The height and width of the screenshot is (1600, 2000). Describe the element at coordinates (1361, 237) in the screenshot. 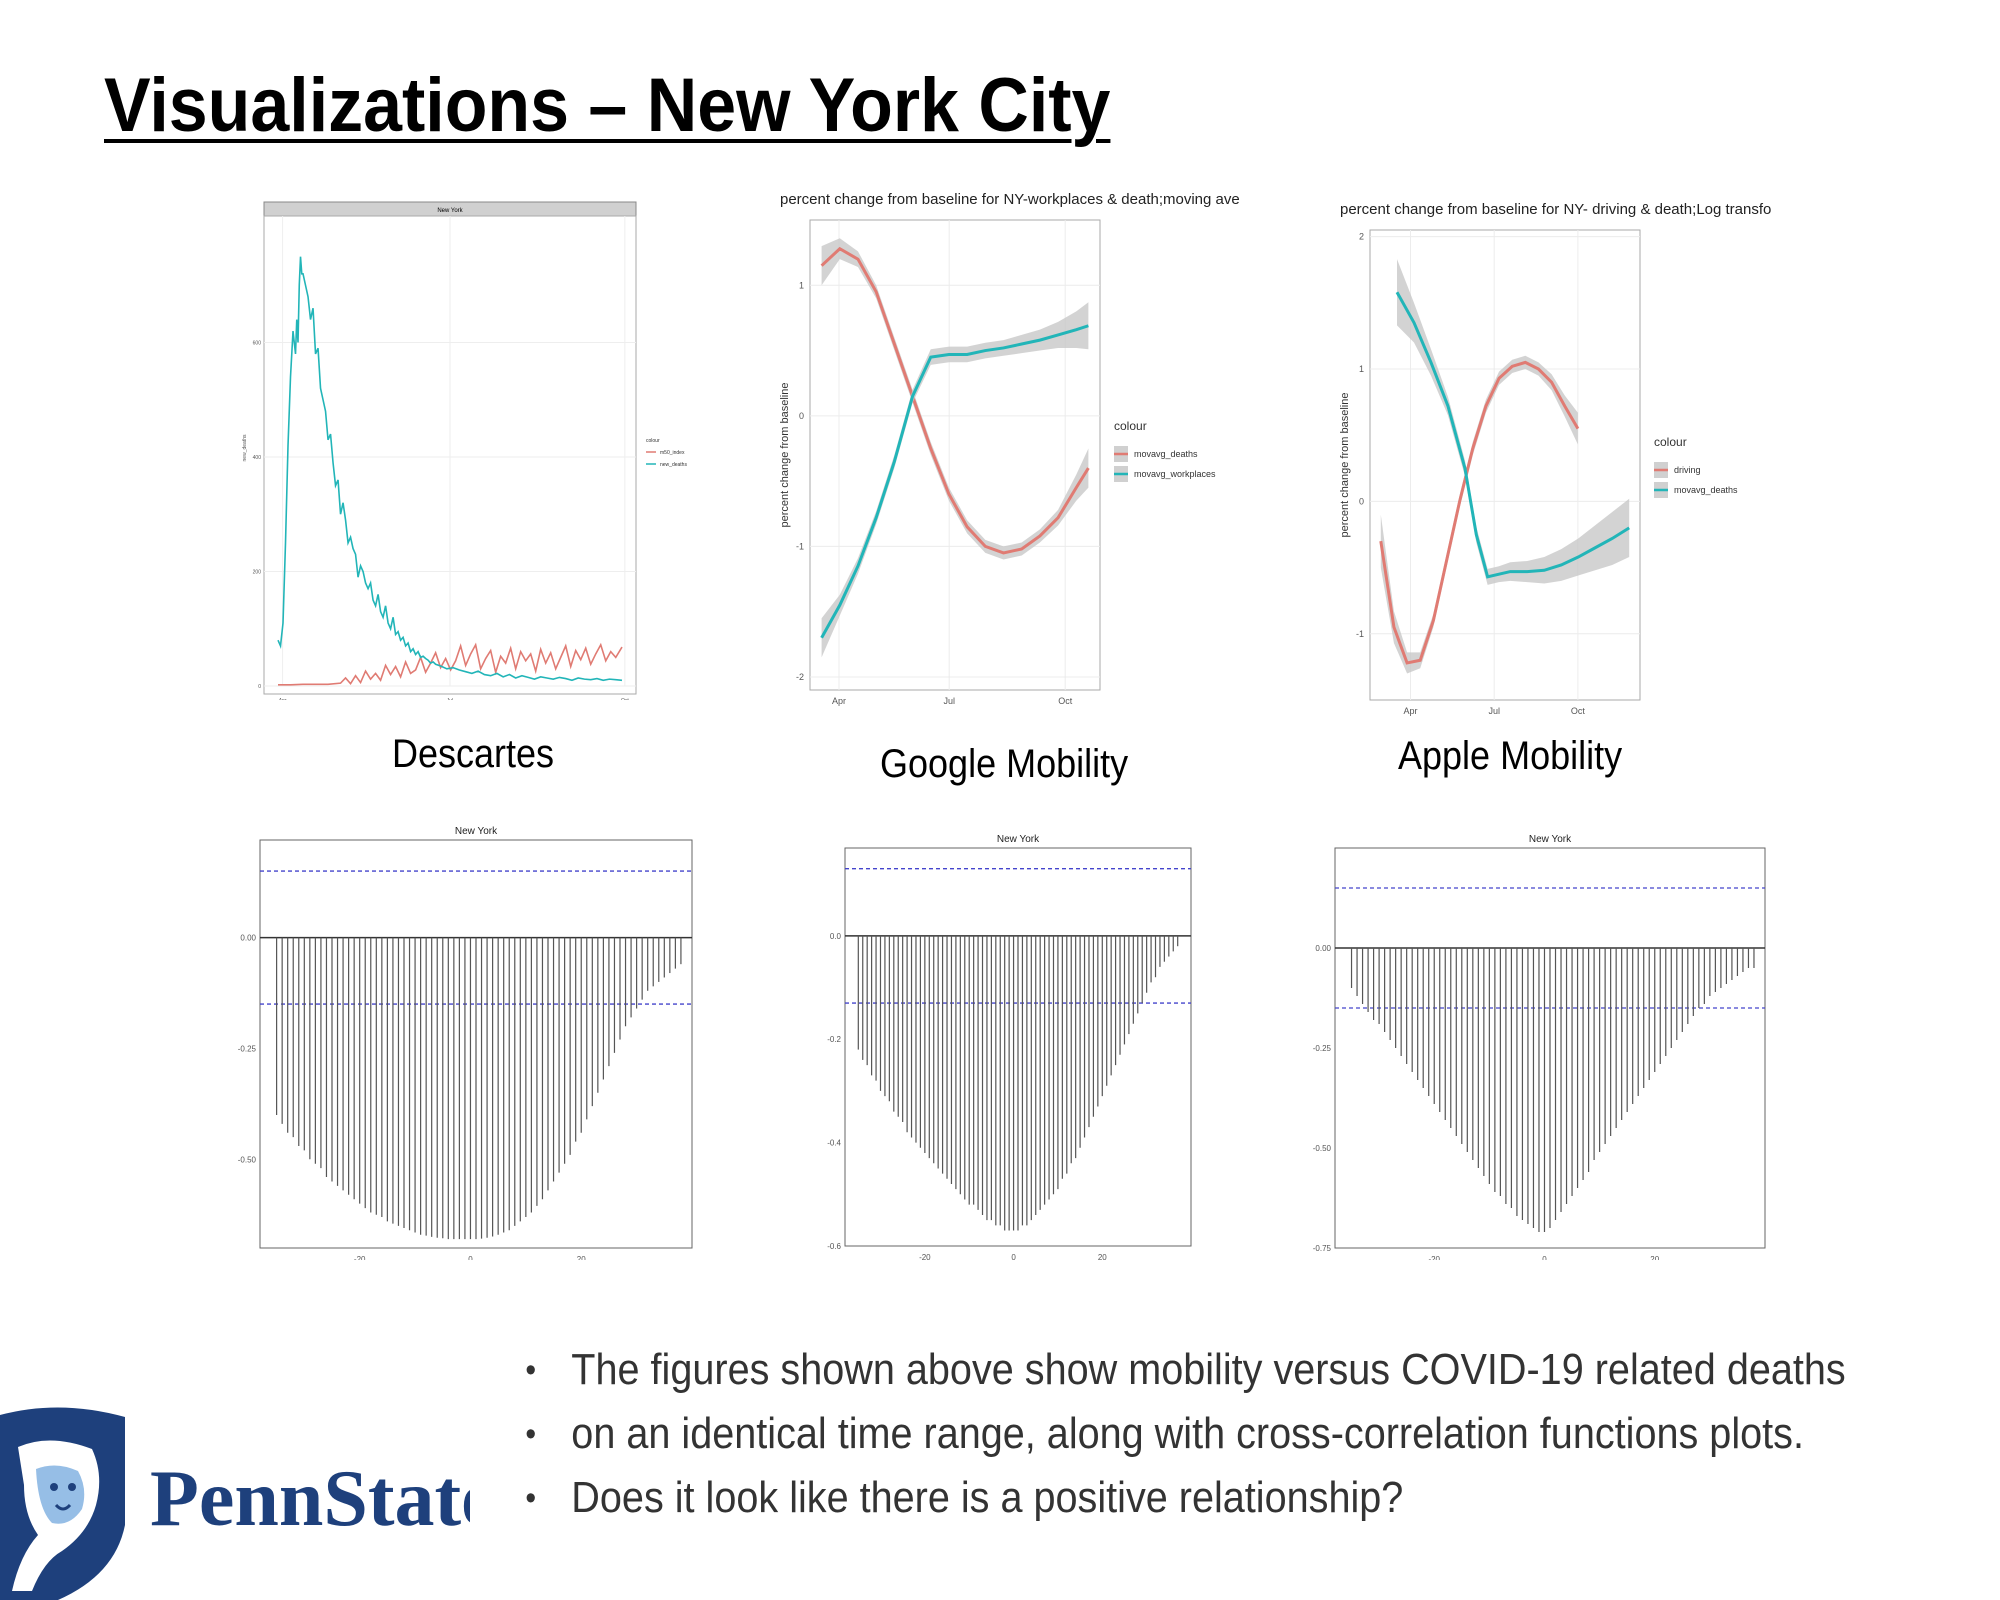

I see `y-tick-label: 2` at that location.